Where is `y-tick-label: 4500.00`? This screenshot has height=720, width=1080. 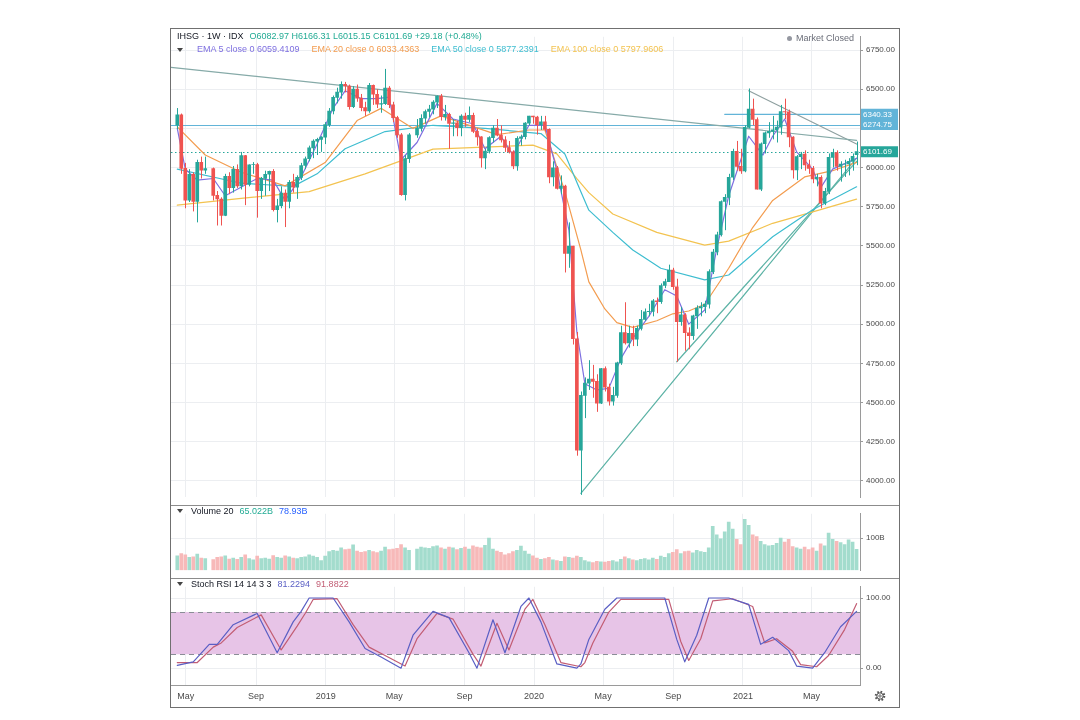 y-tick-label: 4500.00 is located at coordinates (881, 402).